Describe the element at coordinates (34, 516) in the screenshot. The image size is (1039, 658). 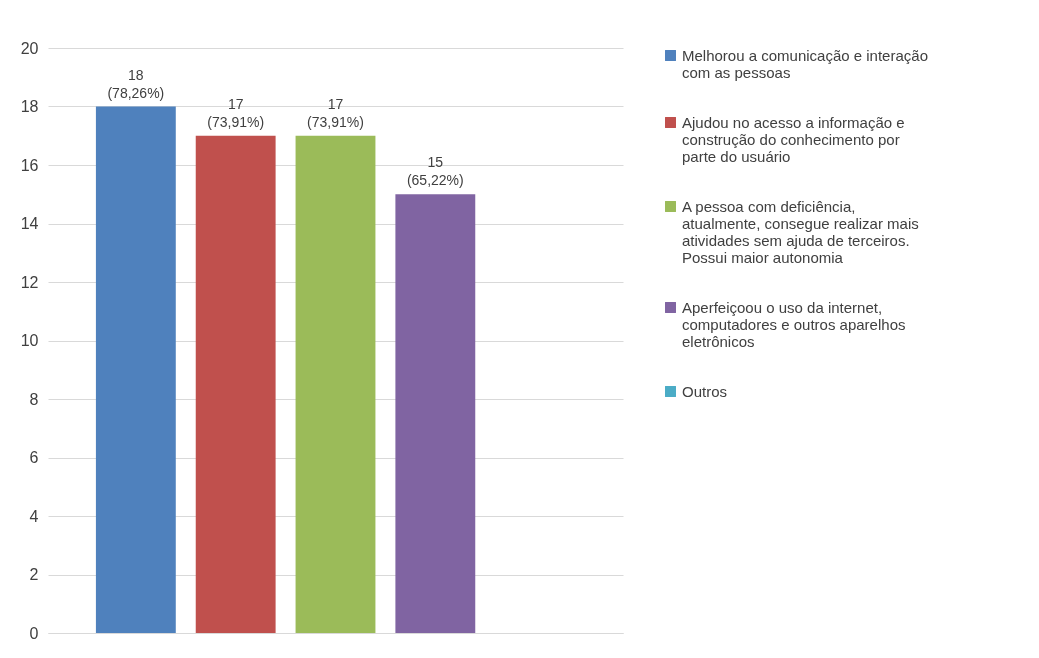
I see `y-tick-label: 4` at that location.